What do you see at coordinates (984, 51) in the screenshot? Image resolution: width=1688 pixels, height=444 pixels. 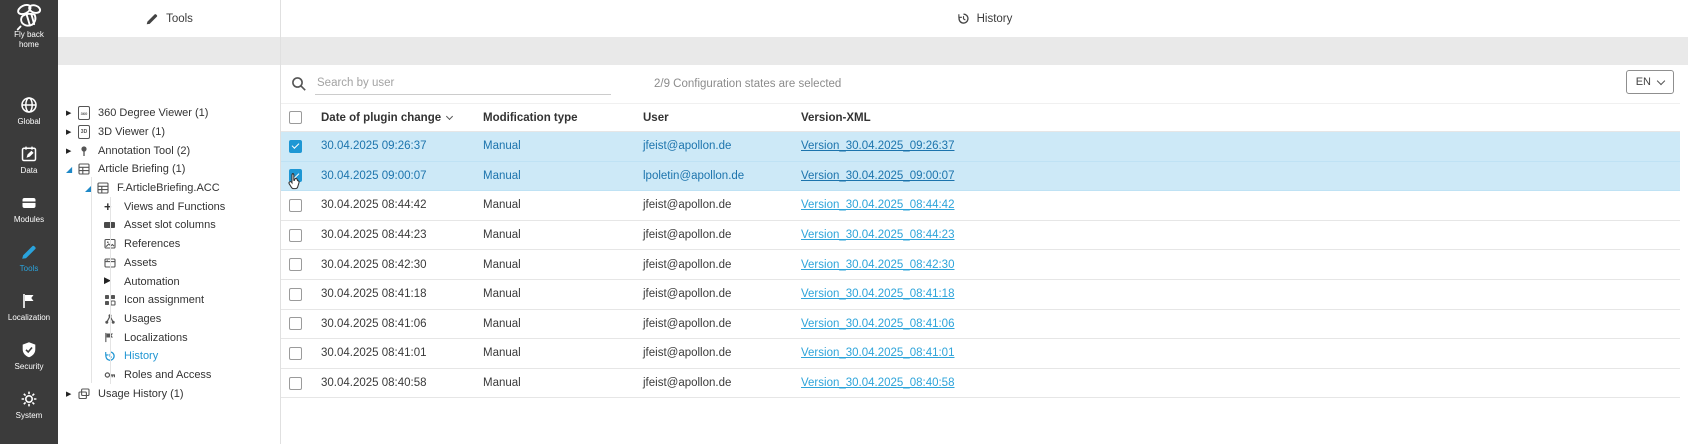 I see `main-panel-band` at bounding box center [984, 51].